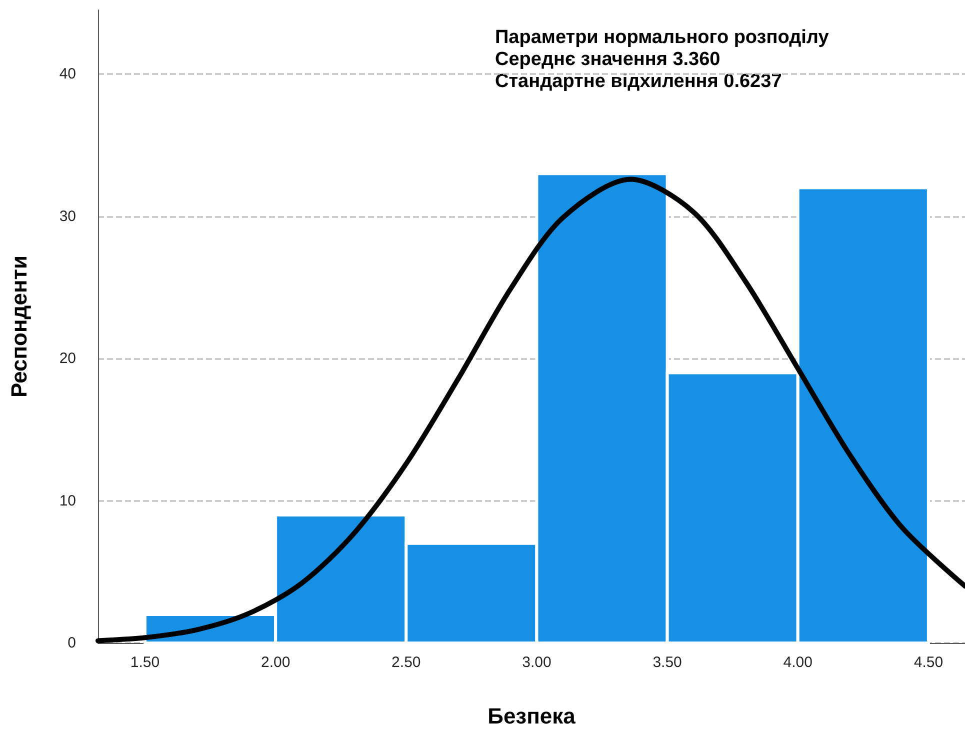 This screenshot has height=732, width=965. Describe the element at coordinates (67, 501) in the screenshot. I see `y-tick-label: 10` at that location.